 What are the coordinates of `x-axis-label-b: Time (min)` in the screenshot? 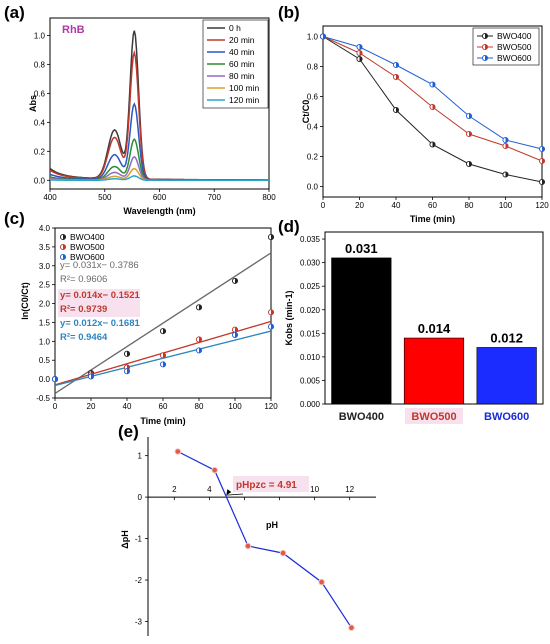 It's located at (432, 219).